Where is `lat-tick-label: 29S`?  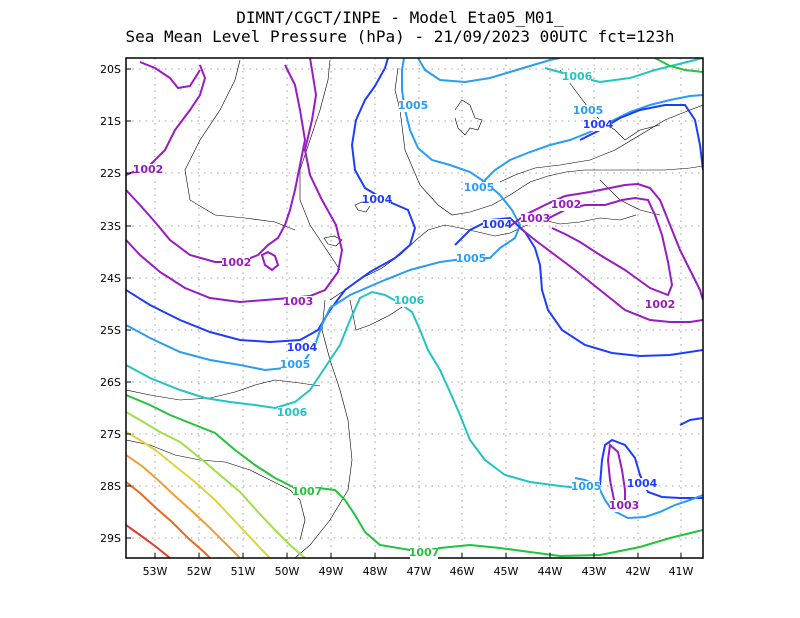 lat-tick-label: 29S is located at coordinates (110, 538).